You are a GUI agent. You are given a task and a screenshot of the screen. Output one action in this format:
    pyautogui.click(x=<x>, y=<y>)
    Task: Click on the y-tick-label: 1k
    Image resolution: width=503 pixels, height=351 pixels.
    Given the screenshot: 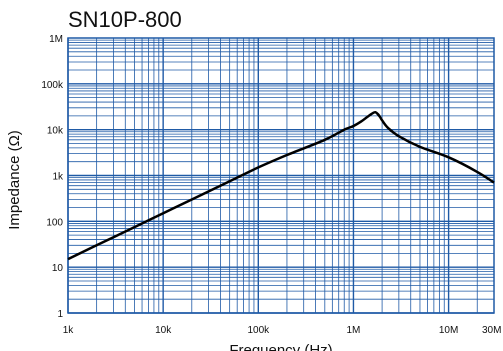 What is the action you would take?
    pyautogui.click(x=58, y=177)
    